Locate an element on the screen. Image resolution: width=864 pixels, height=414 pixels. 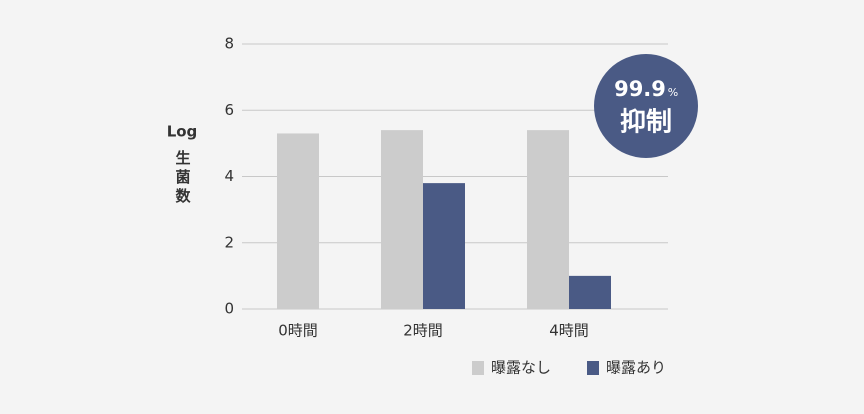
y-tick-label: 6 is located at coordinates (229, 110).